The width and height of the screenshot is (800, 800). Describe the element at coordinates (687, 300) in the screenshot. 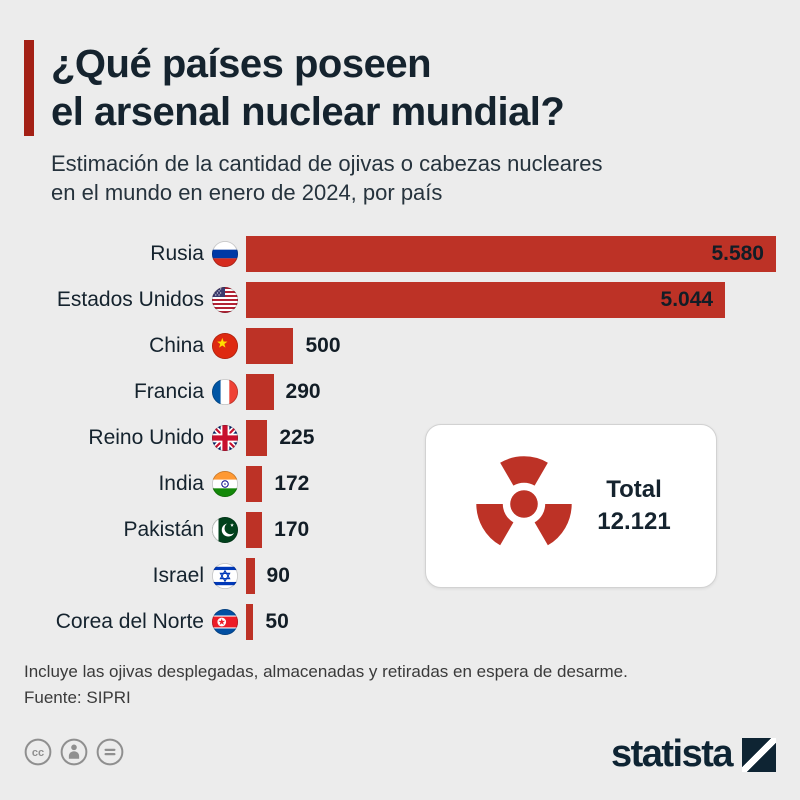

I see `value-label: 5.044` at that location.